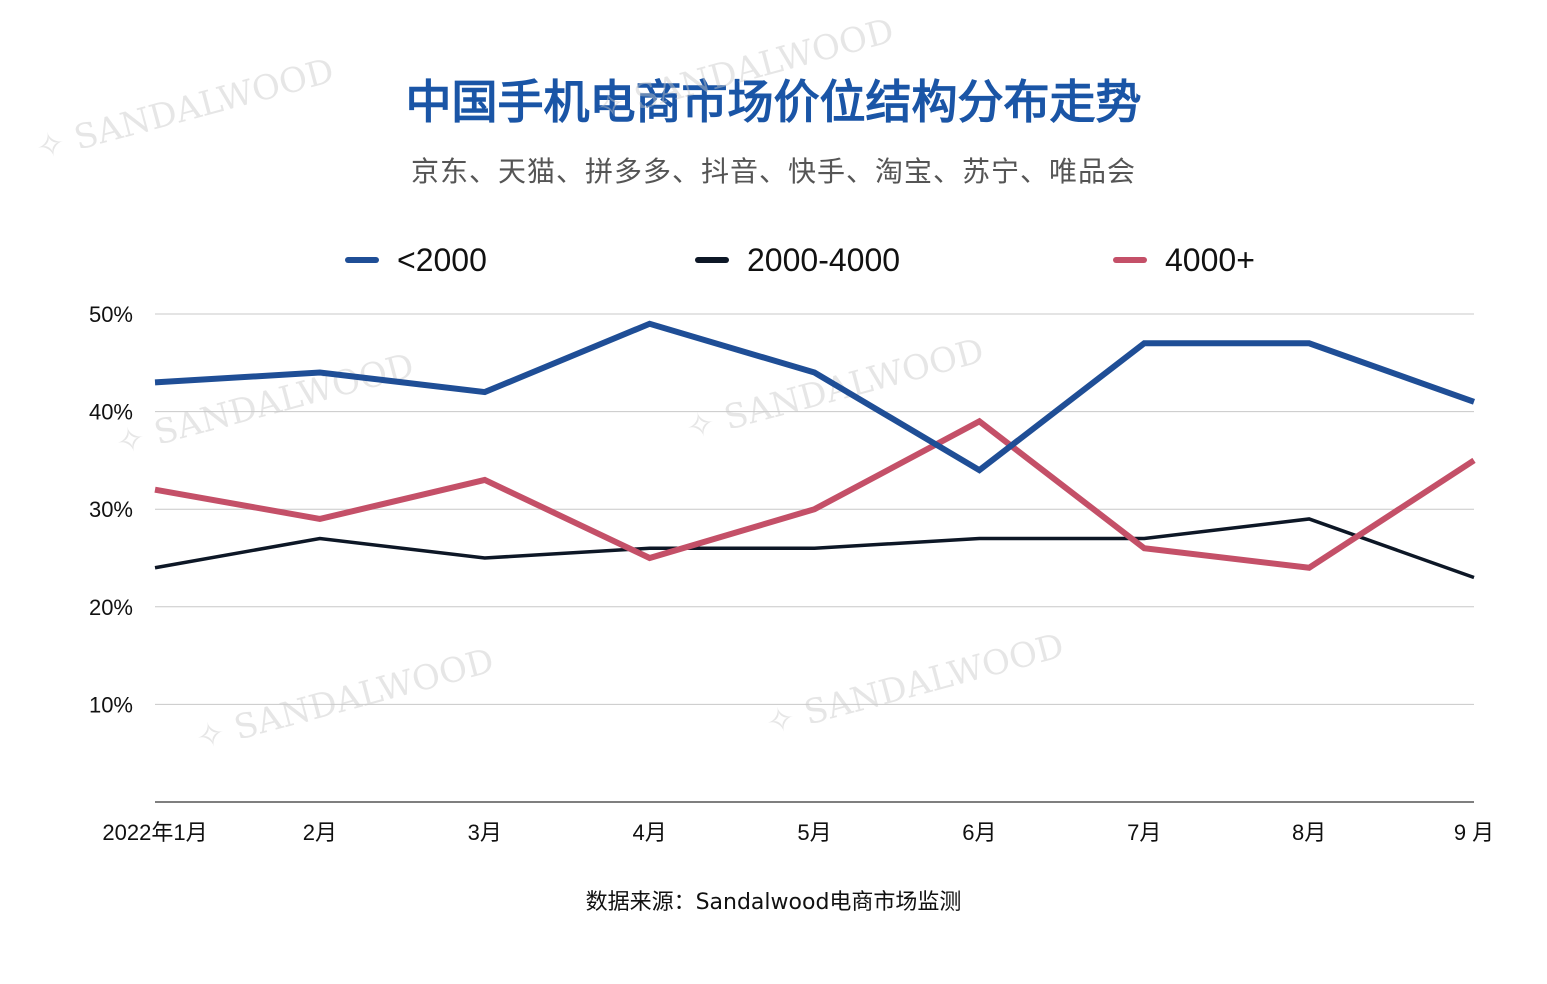 The width and height of the screenshot is (1547, 984). What do you see at coordinates (1130, 260) in the screenshot?
I see `legend-swatch-4000-plus` at bounding box center [1130, 260].